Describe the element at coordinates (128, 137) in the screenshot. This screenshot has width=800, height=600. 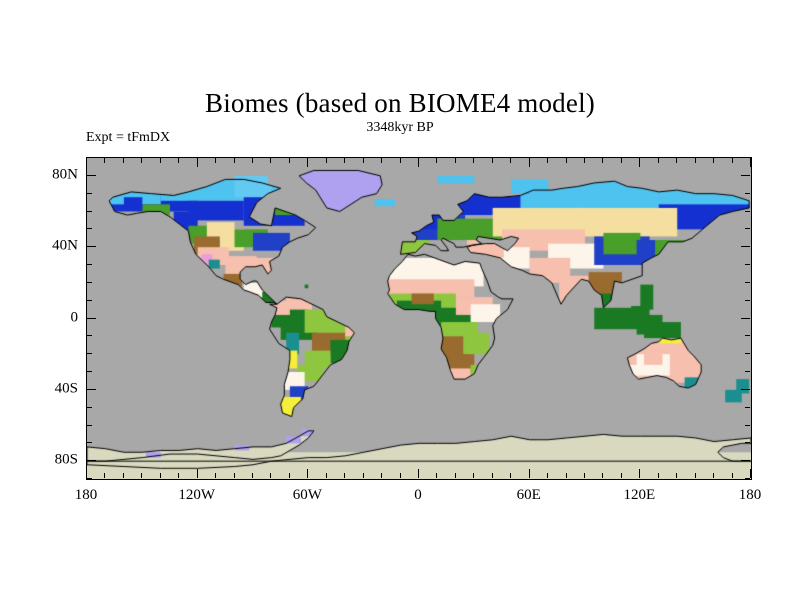
I see `experiment-label: Expt = tFmDX` at that location.